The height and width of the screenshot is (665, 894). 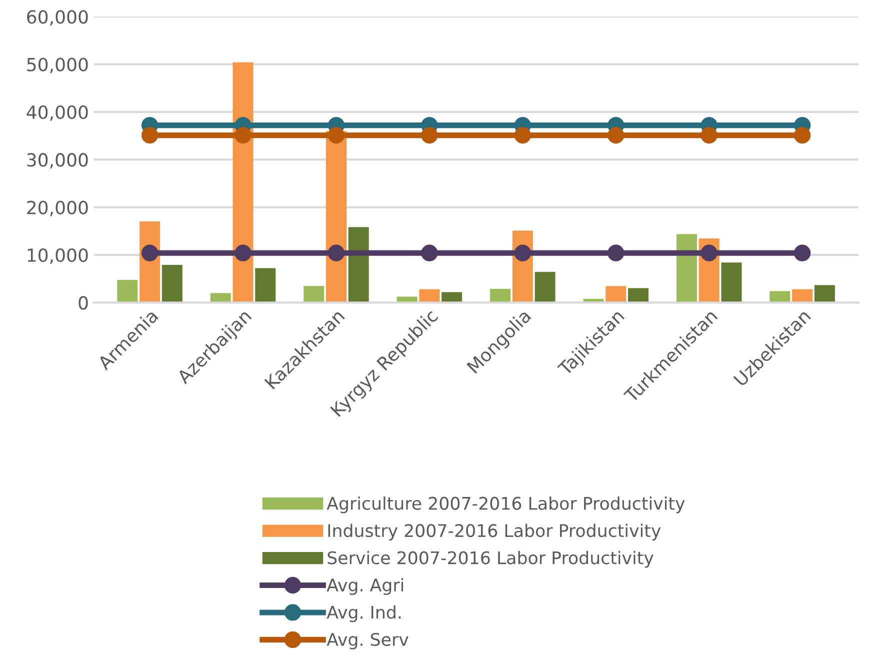 I want to click on y-tick-label: 0, so click(x=83, y=303).